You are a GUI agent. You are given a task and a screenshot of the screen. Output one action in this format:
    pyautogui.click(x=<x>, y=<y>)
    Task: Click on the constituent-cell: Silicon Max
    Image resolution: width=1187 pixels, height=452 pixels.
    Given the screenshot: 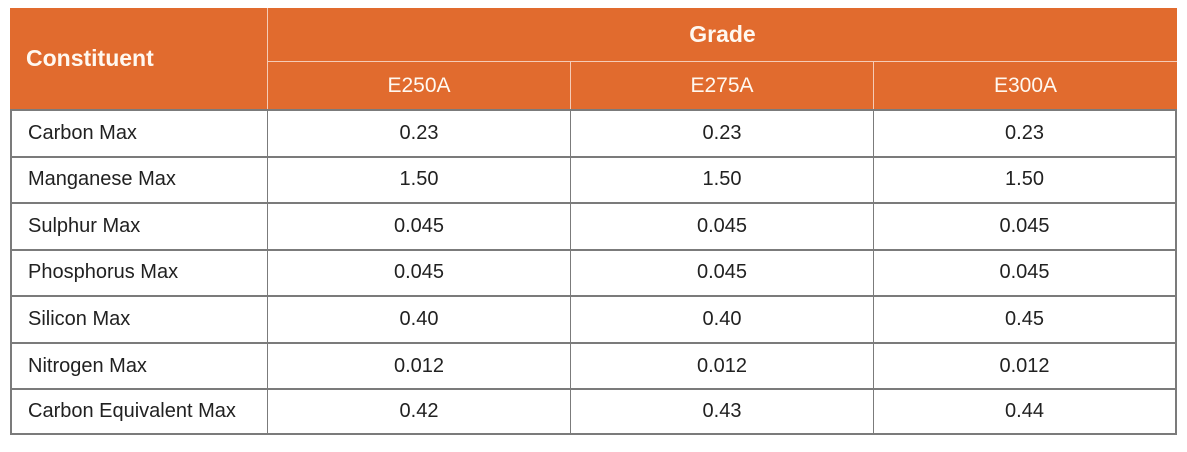 What is the action you would take?
    pyautogui.click(x=139, y=318)
    